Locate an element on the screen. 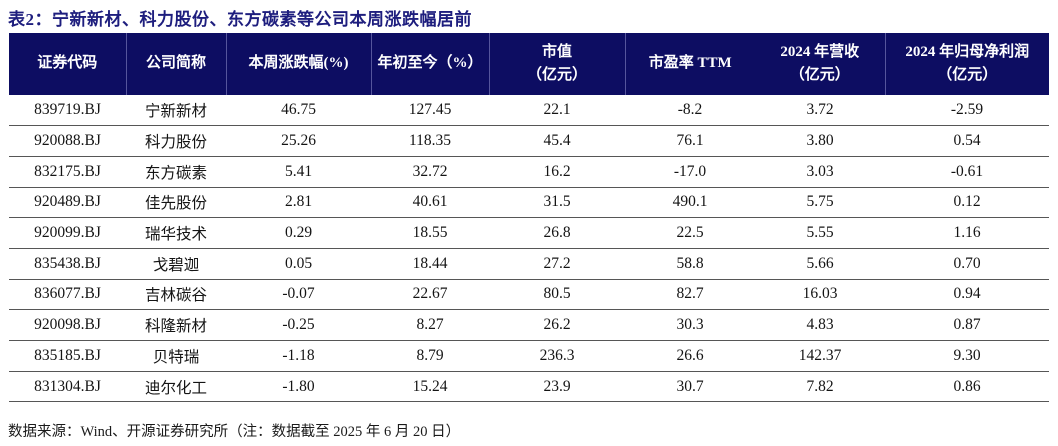 Image resolution: width=1058 pixels, height=446 pixels. table-cell: 22.67 is located at coordinates (430, 295).